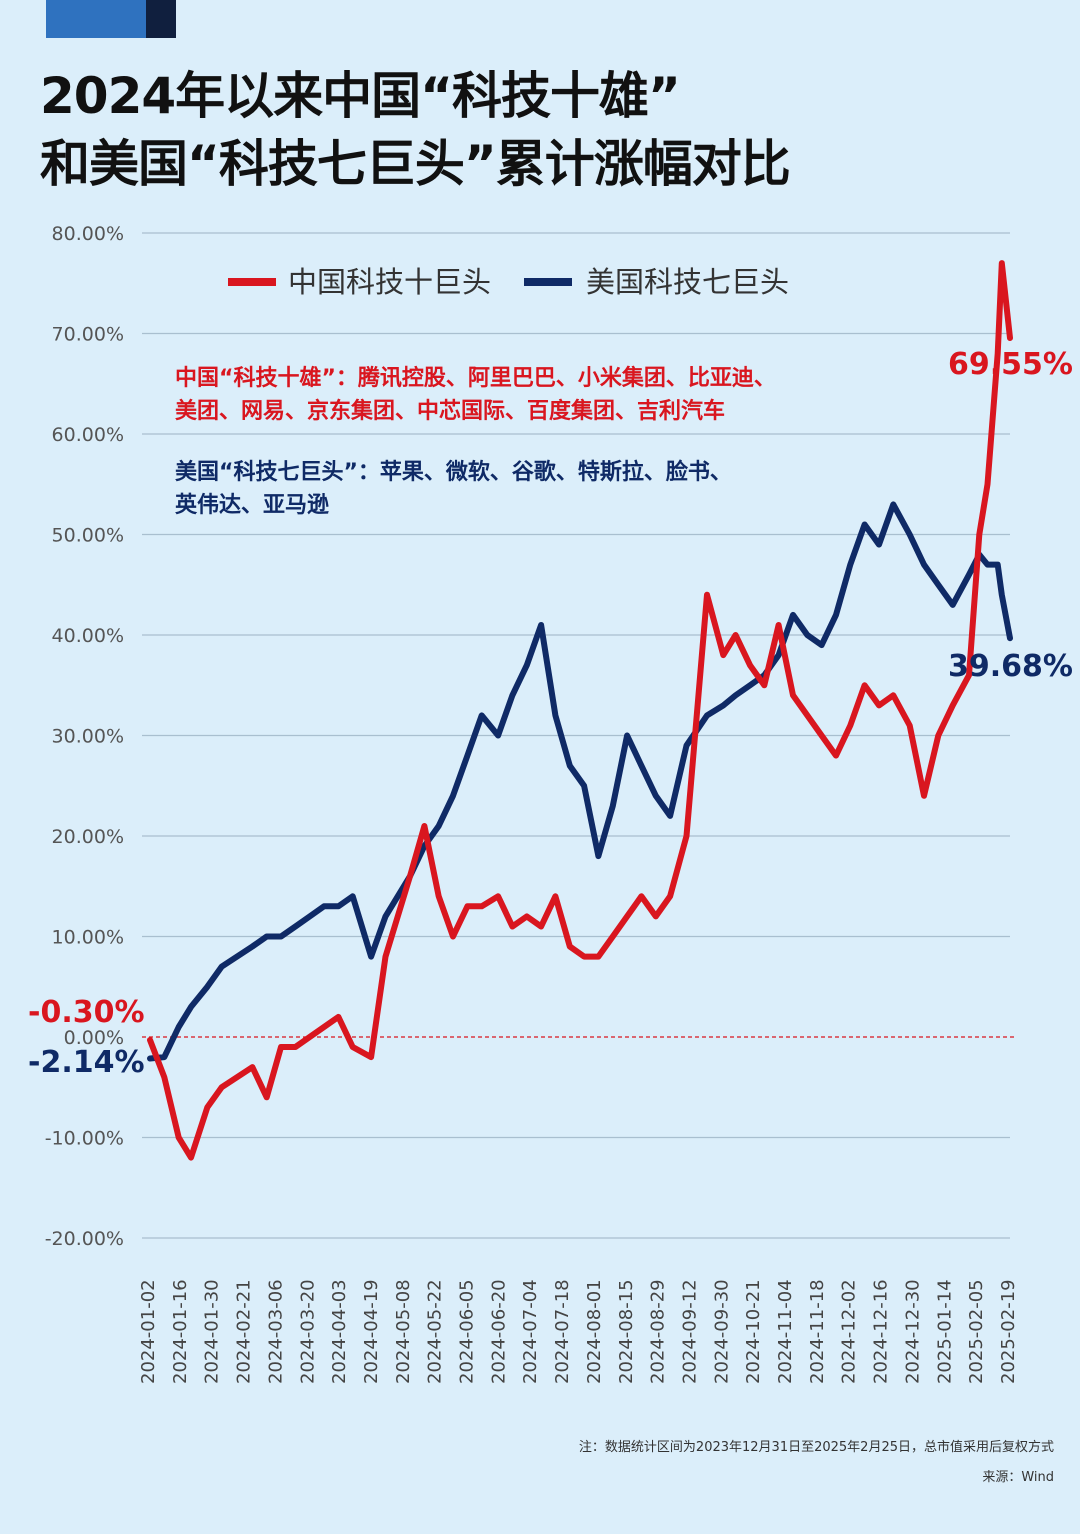 This screenshot has height=1534, width=1080. Describe the element at coordinates (976, 1331) in the screenshot. I see `x-tick-label: 2025-02-05` at that location.